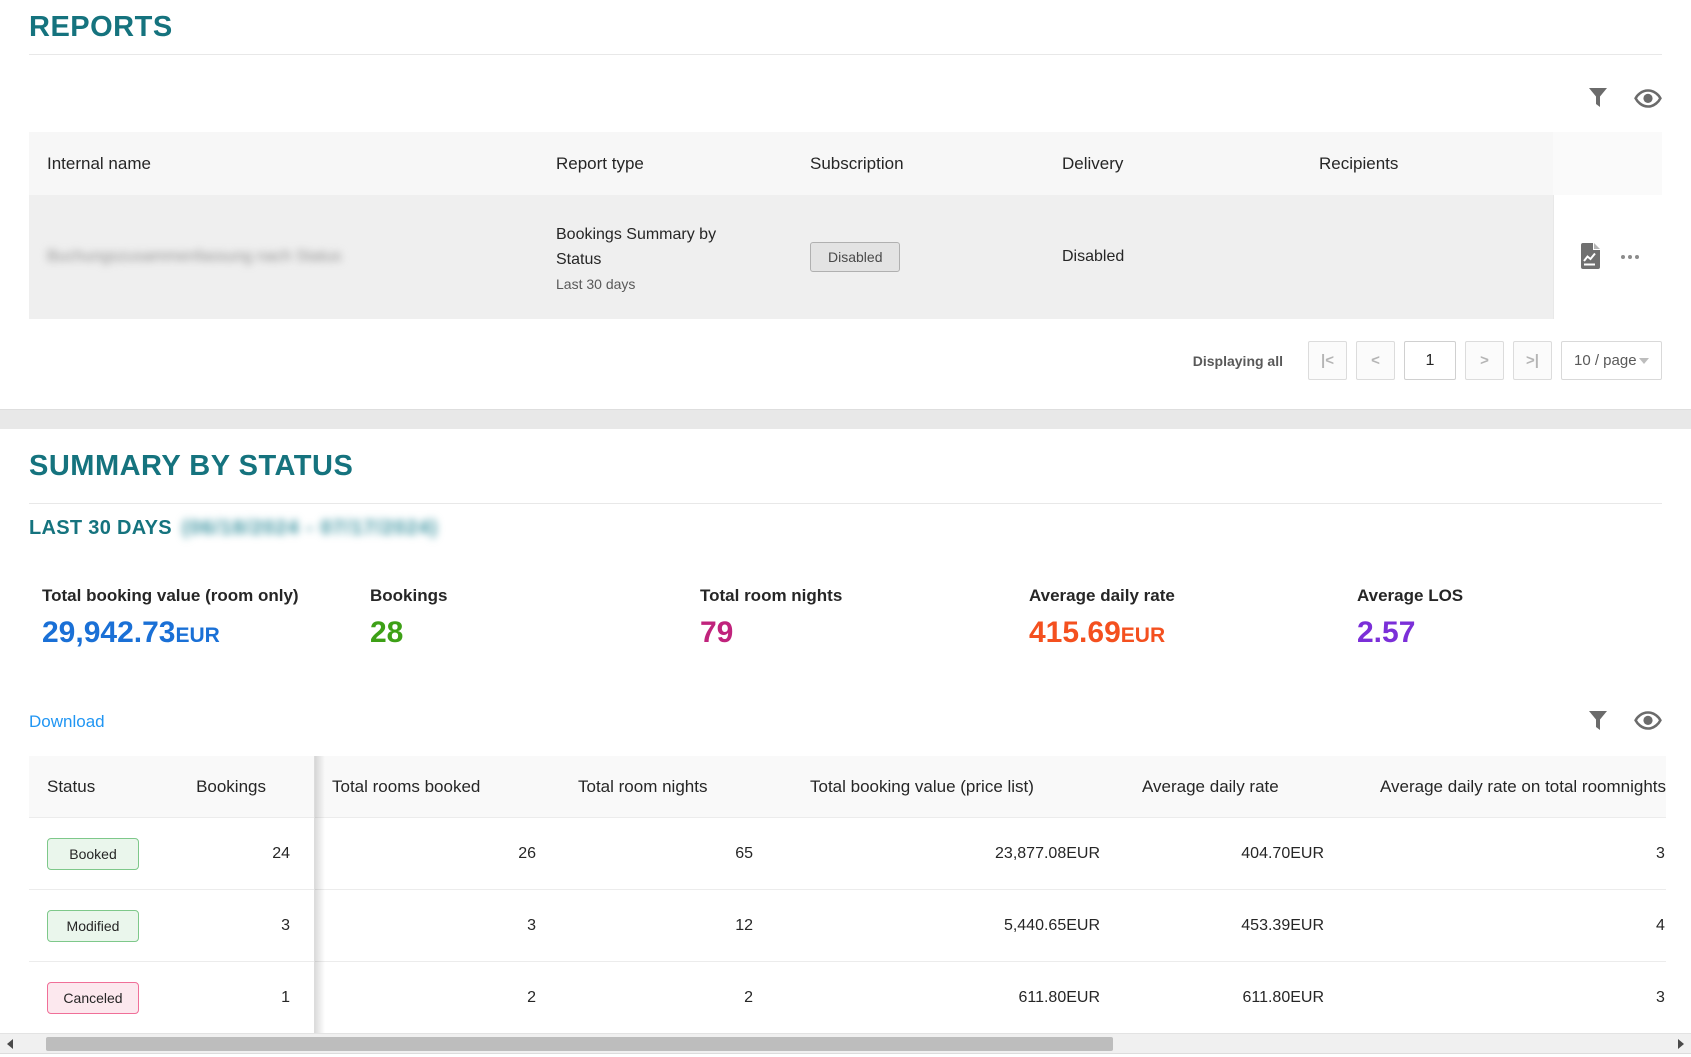  Describe the element at coordinates (1623, 722) in the screenshot. I see `summary-toolbar` at that location.